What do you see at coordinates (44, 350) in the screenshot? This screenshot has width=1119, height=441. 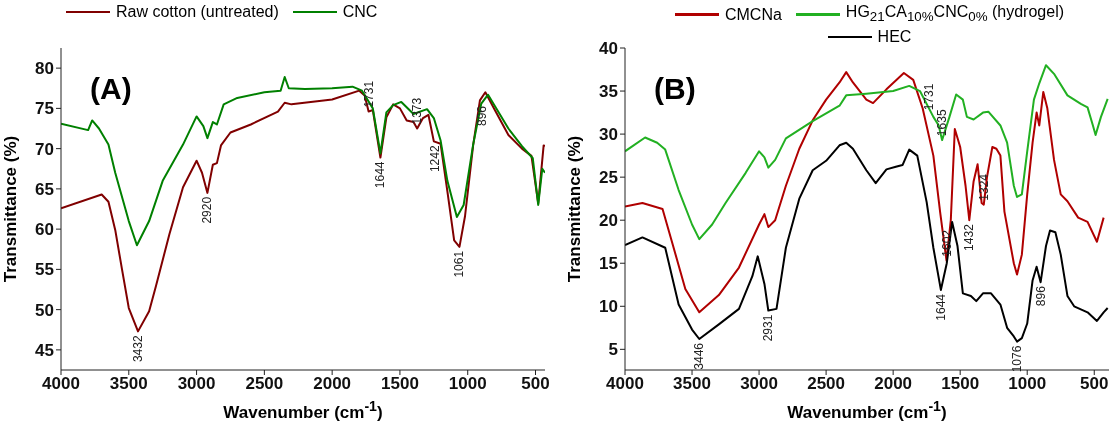 I see `y-tick-label: 45` at bounding box center [44, 350].